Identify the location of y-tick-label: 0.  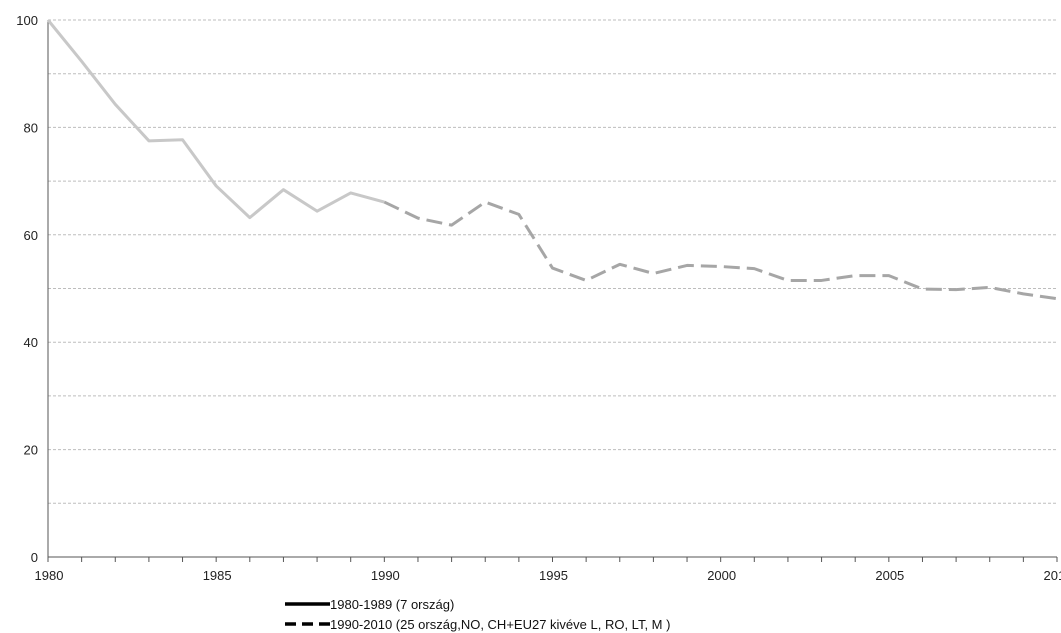
(34, 557).